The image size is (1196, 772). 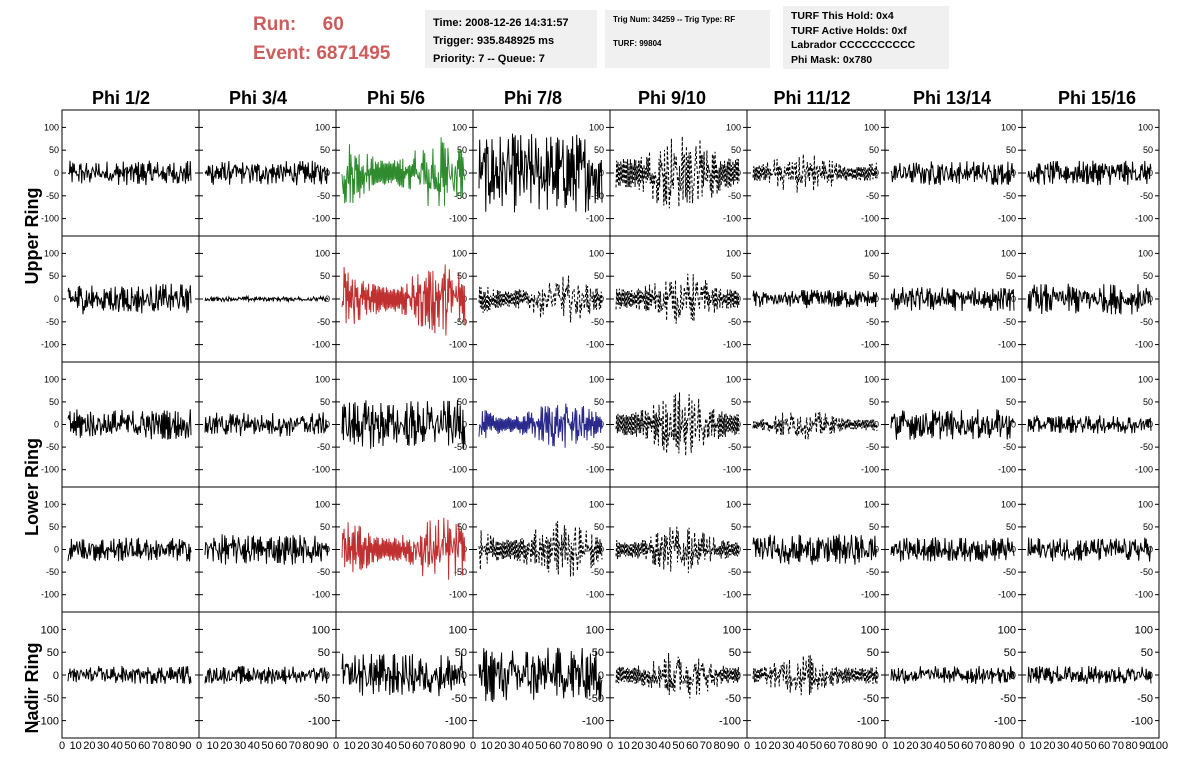 What do you see at coordinates (494, 41) in the screenshot?
I see `trigger-text: Trigger: 935.848925 ms` at bounding box center [494, 41].